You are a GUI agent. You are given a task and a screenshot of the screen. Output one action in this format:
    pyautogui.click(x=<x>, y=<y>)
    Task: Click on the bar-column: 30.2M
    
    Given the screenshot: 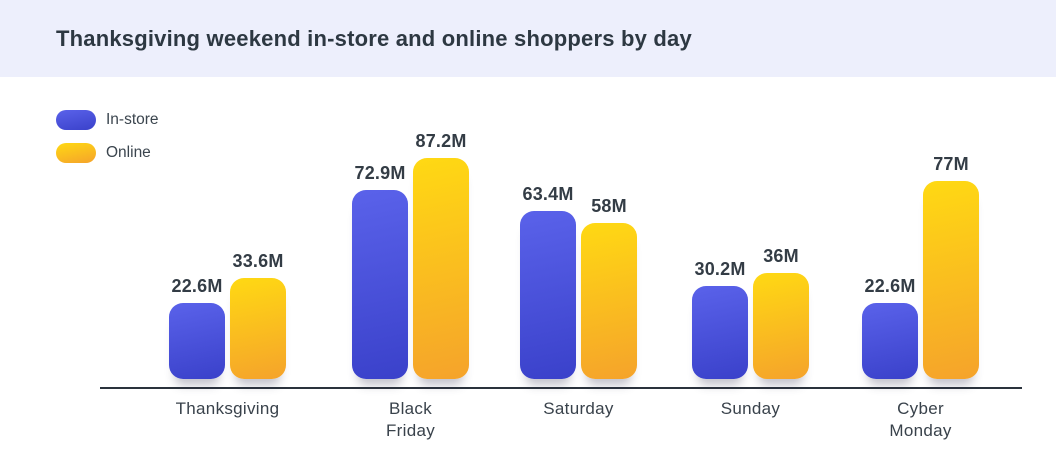 What is the action you would take?
    pyautogui.click(x=720, y=319)
    